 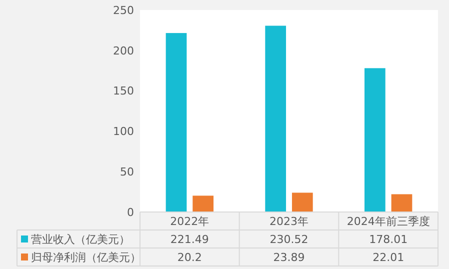 What do you see at coordinates (289, 257) in the screenshot?
I see `data-label: 23.89` at bounding box center [289, 257].